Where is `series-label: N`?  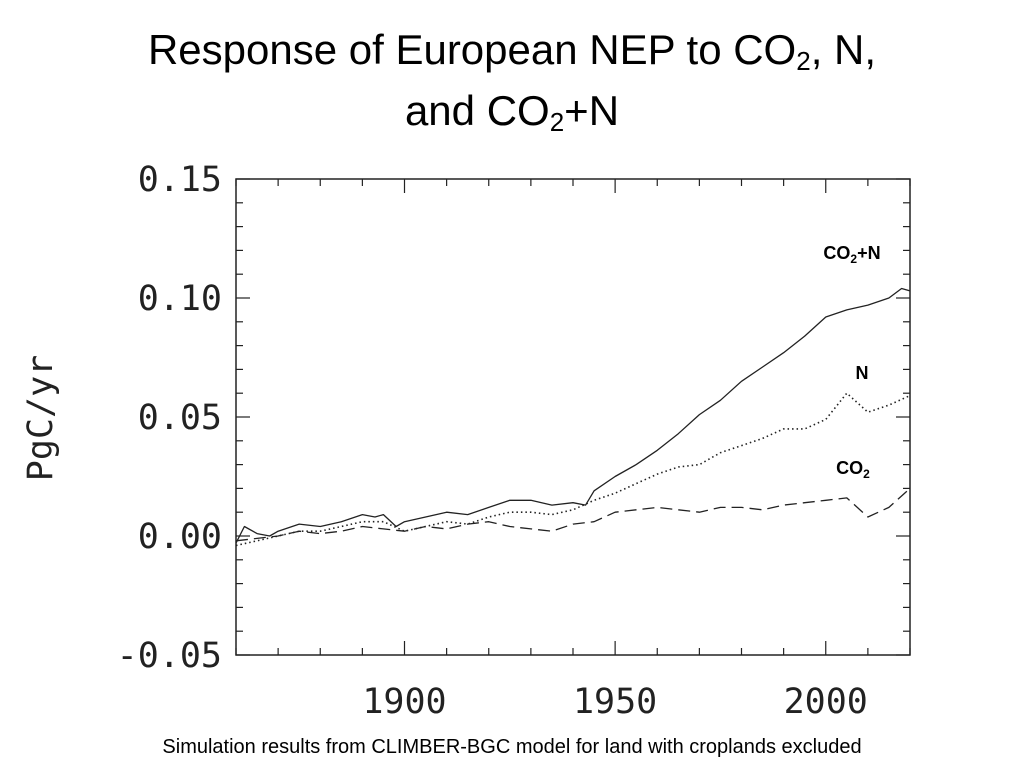
series-label: N is located at coordinates (862, 373).